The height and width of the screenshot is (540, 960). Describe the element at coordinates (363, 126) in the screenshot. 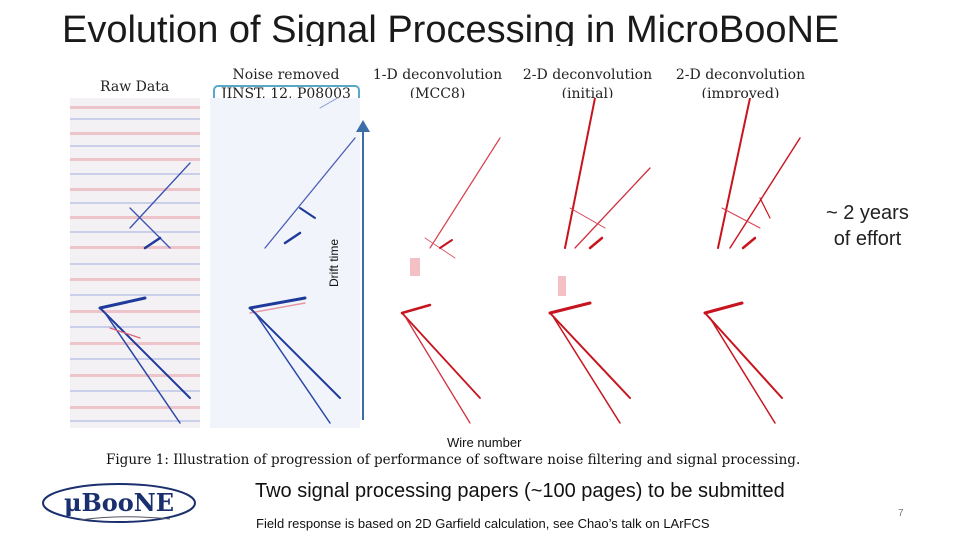

I see `drift-arrow-head` at that location.